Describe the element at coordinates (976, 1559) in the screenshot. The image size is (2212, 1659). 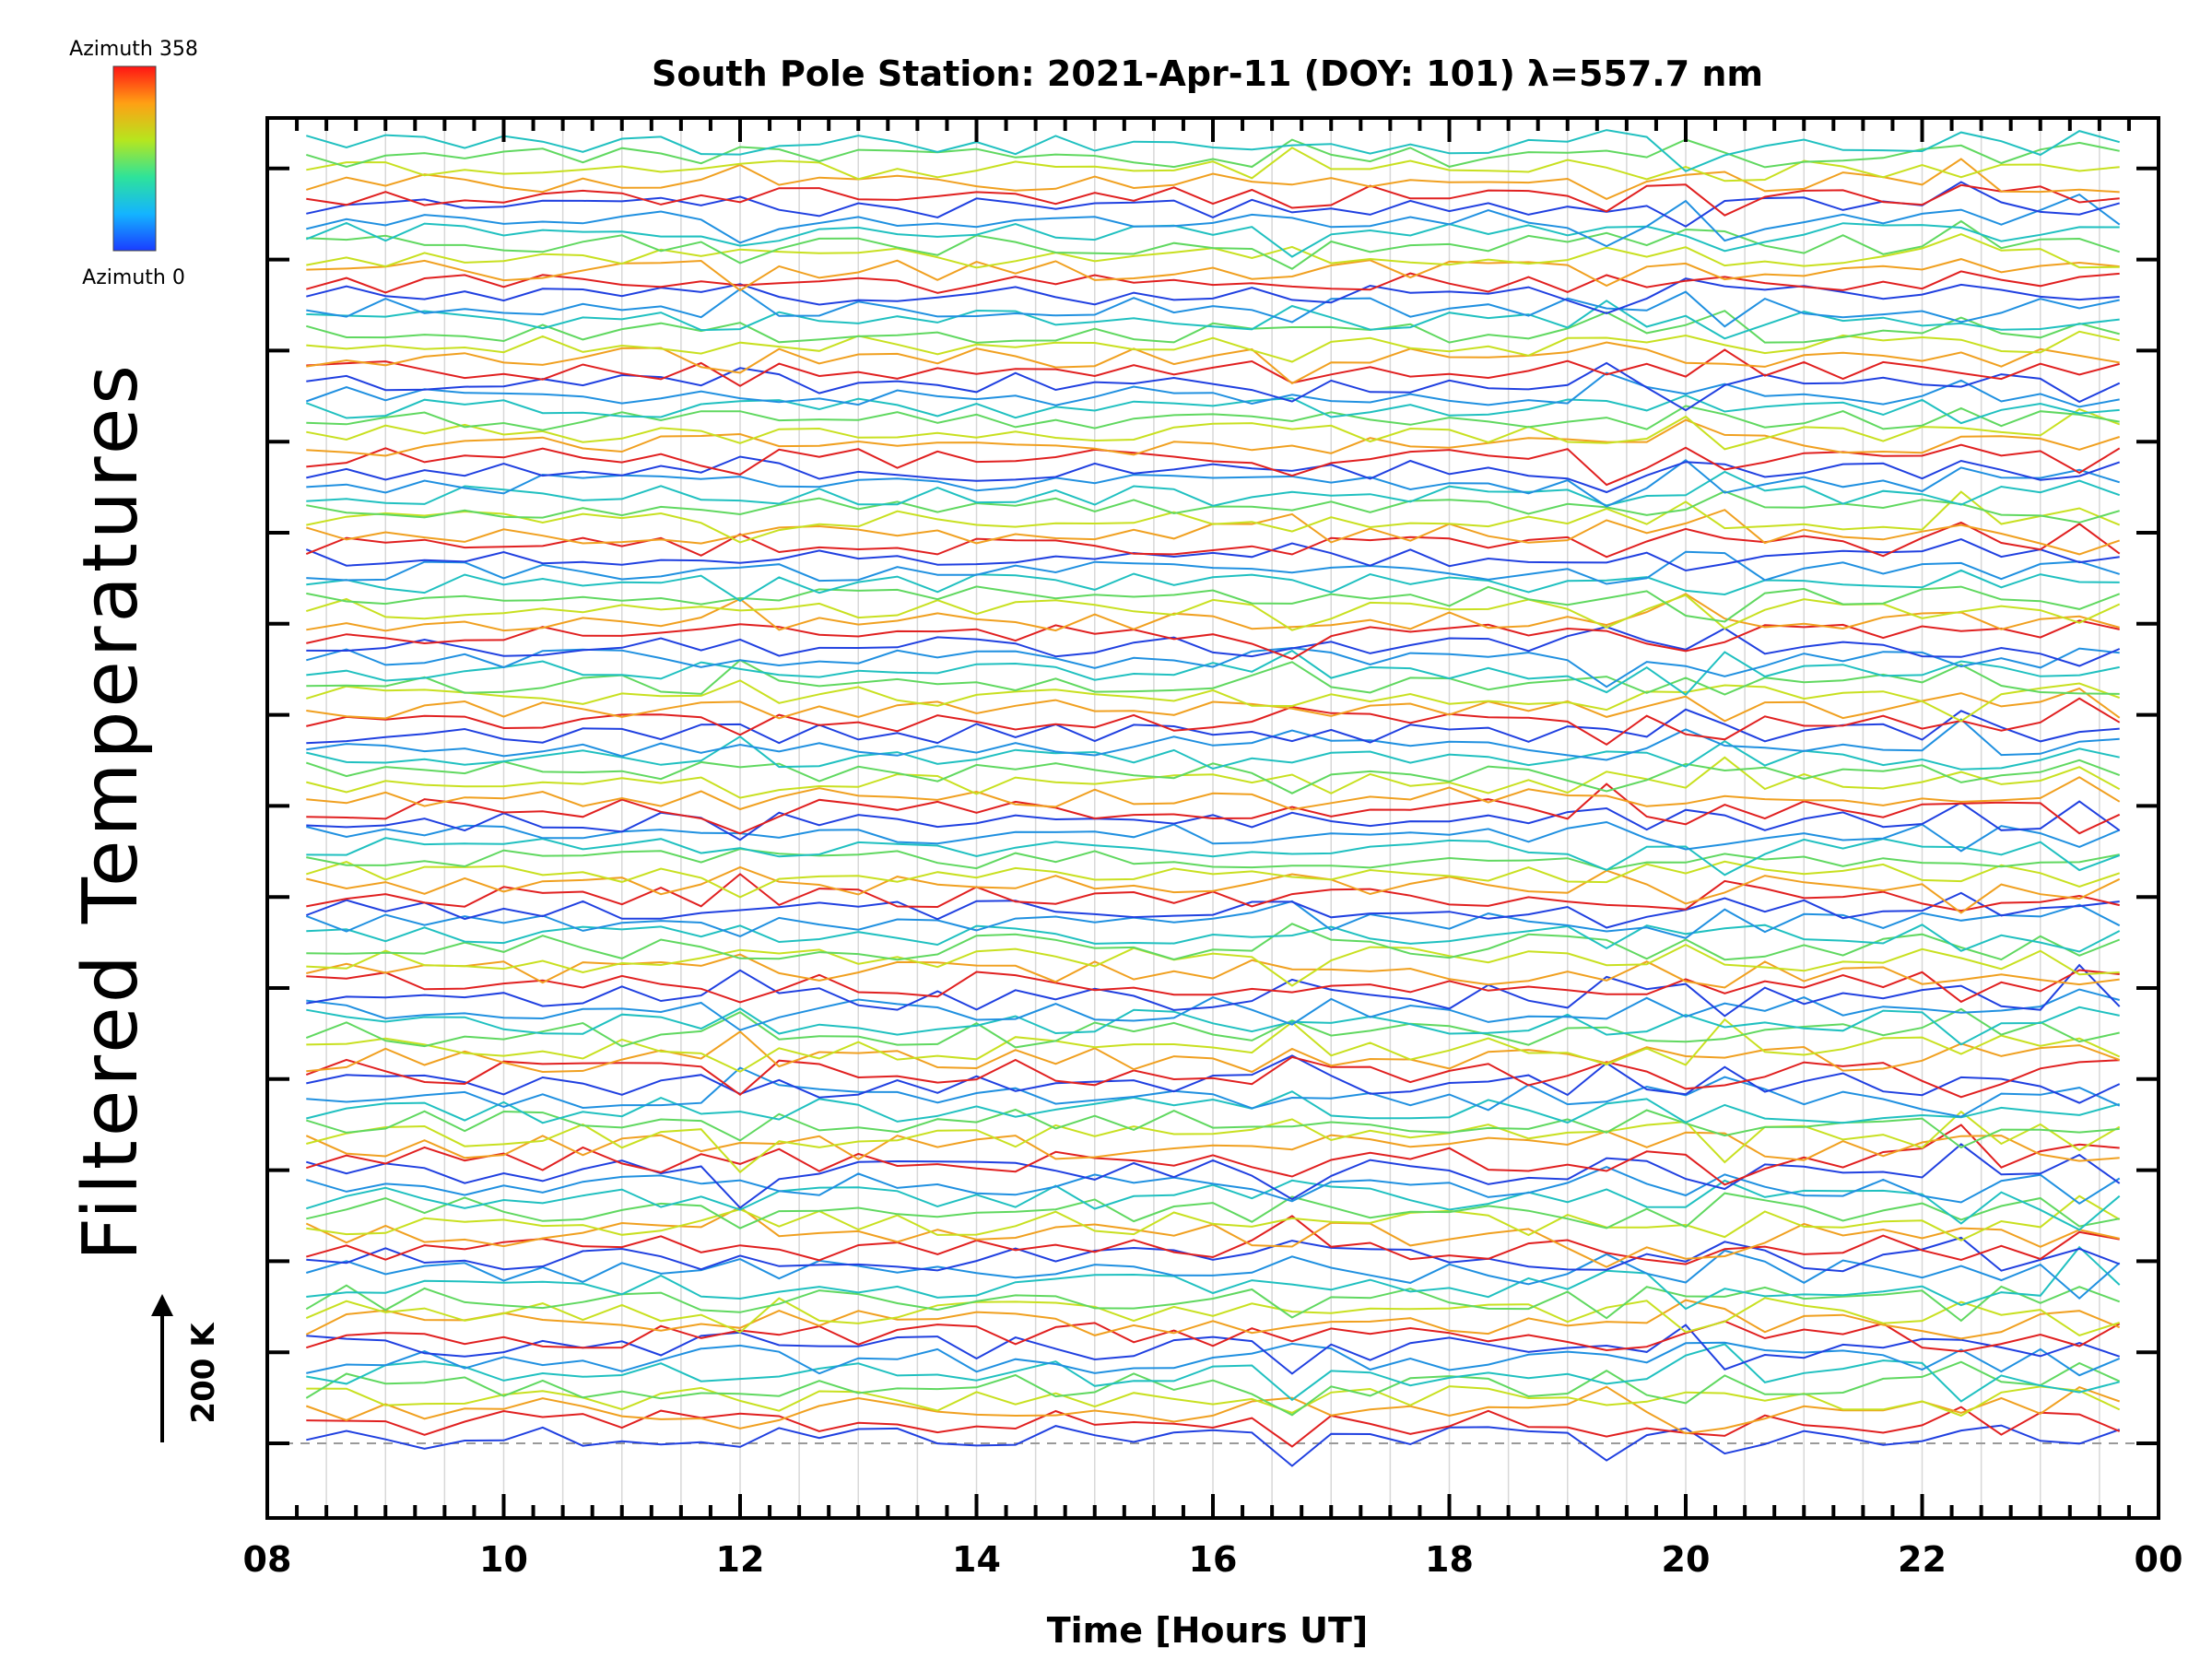
I see `x-tick-label: 14` at that location.